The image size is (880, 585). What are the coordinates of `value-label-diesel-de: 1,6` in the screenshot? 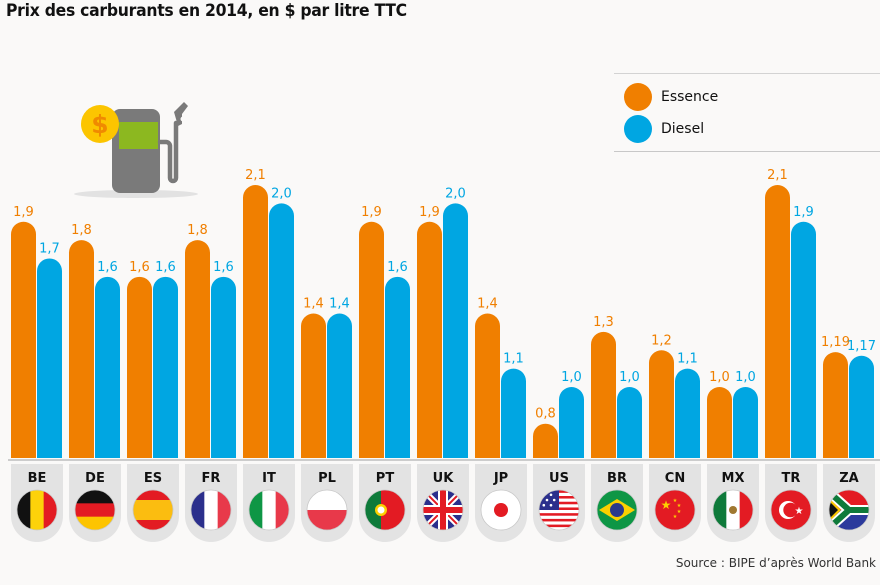 It's located at (107, 267).